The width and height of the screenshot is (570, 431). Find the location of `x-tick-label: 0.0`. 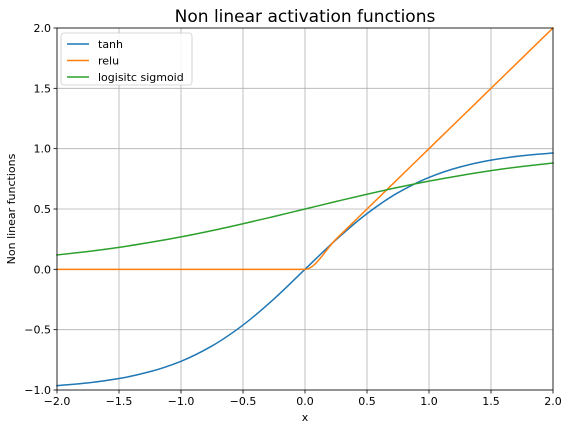

x-tick-label: 0.0 is located at coordinates (305, 401).